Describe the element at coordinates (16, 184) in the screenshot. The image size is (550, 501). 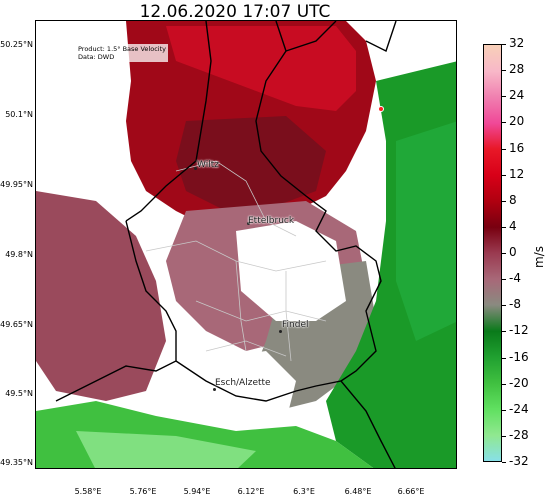
I see `lat-tick-label: 49.95°N` at that location.